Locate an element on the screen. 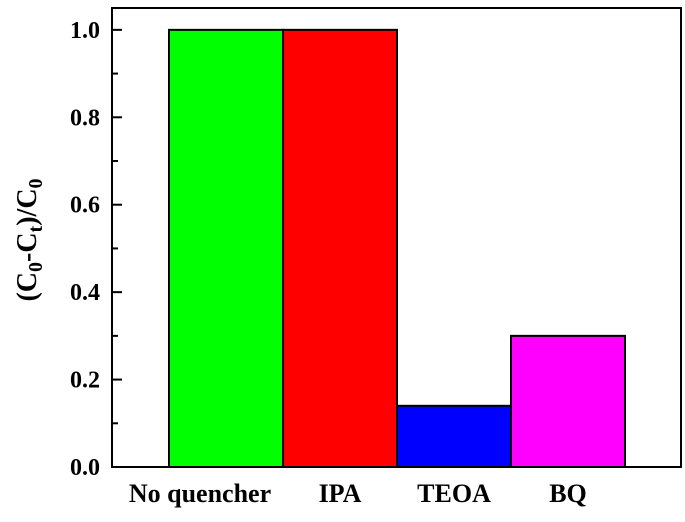 This screenshot has width=685, height=522. bar-bq is located at coordinates (568, 401).